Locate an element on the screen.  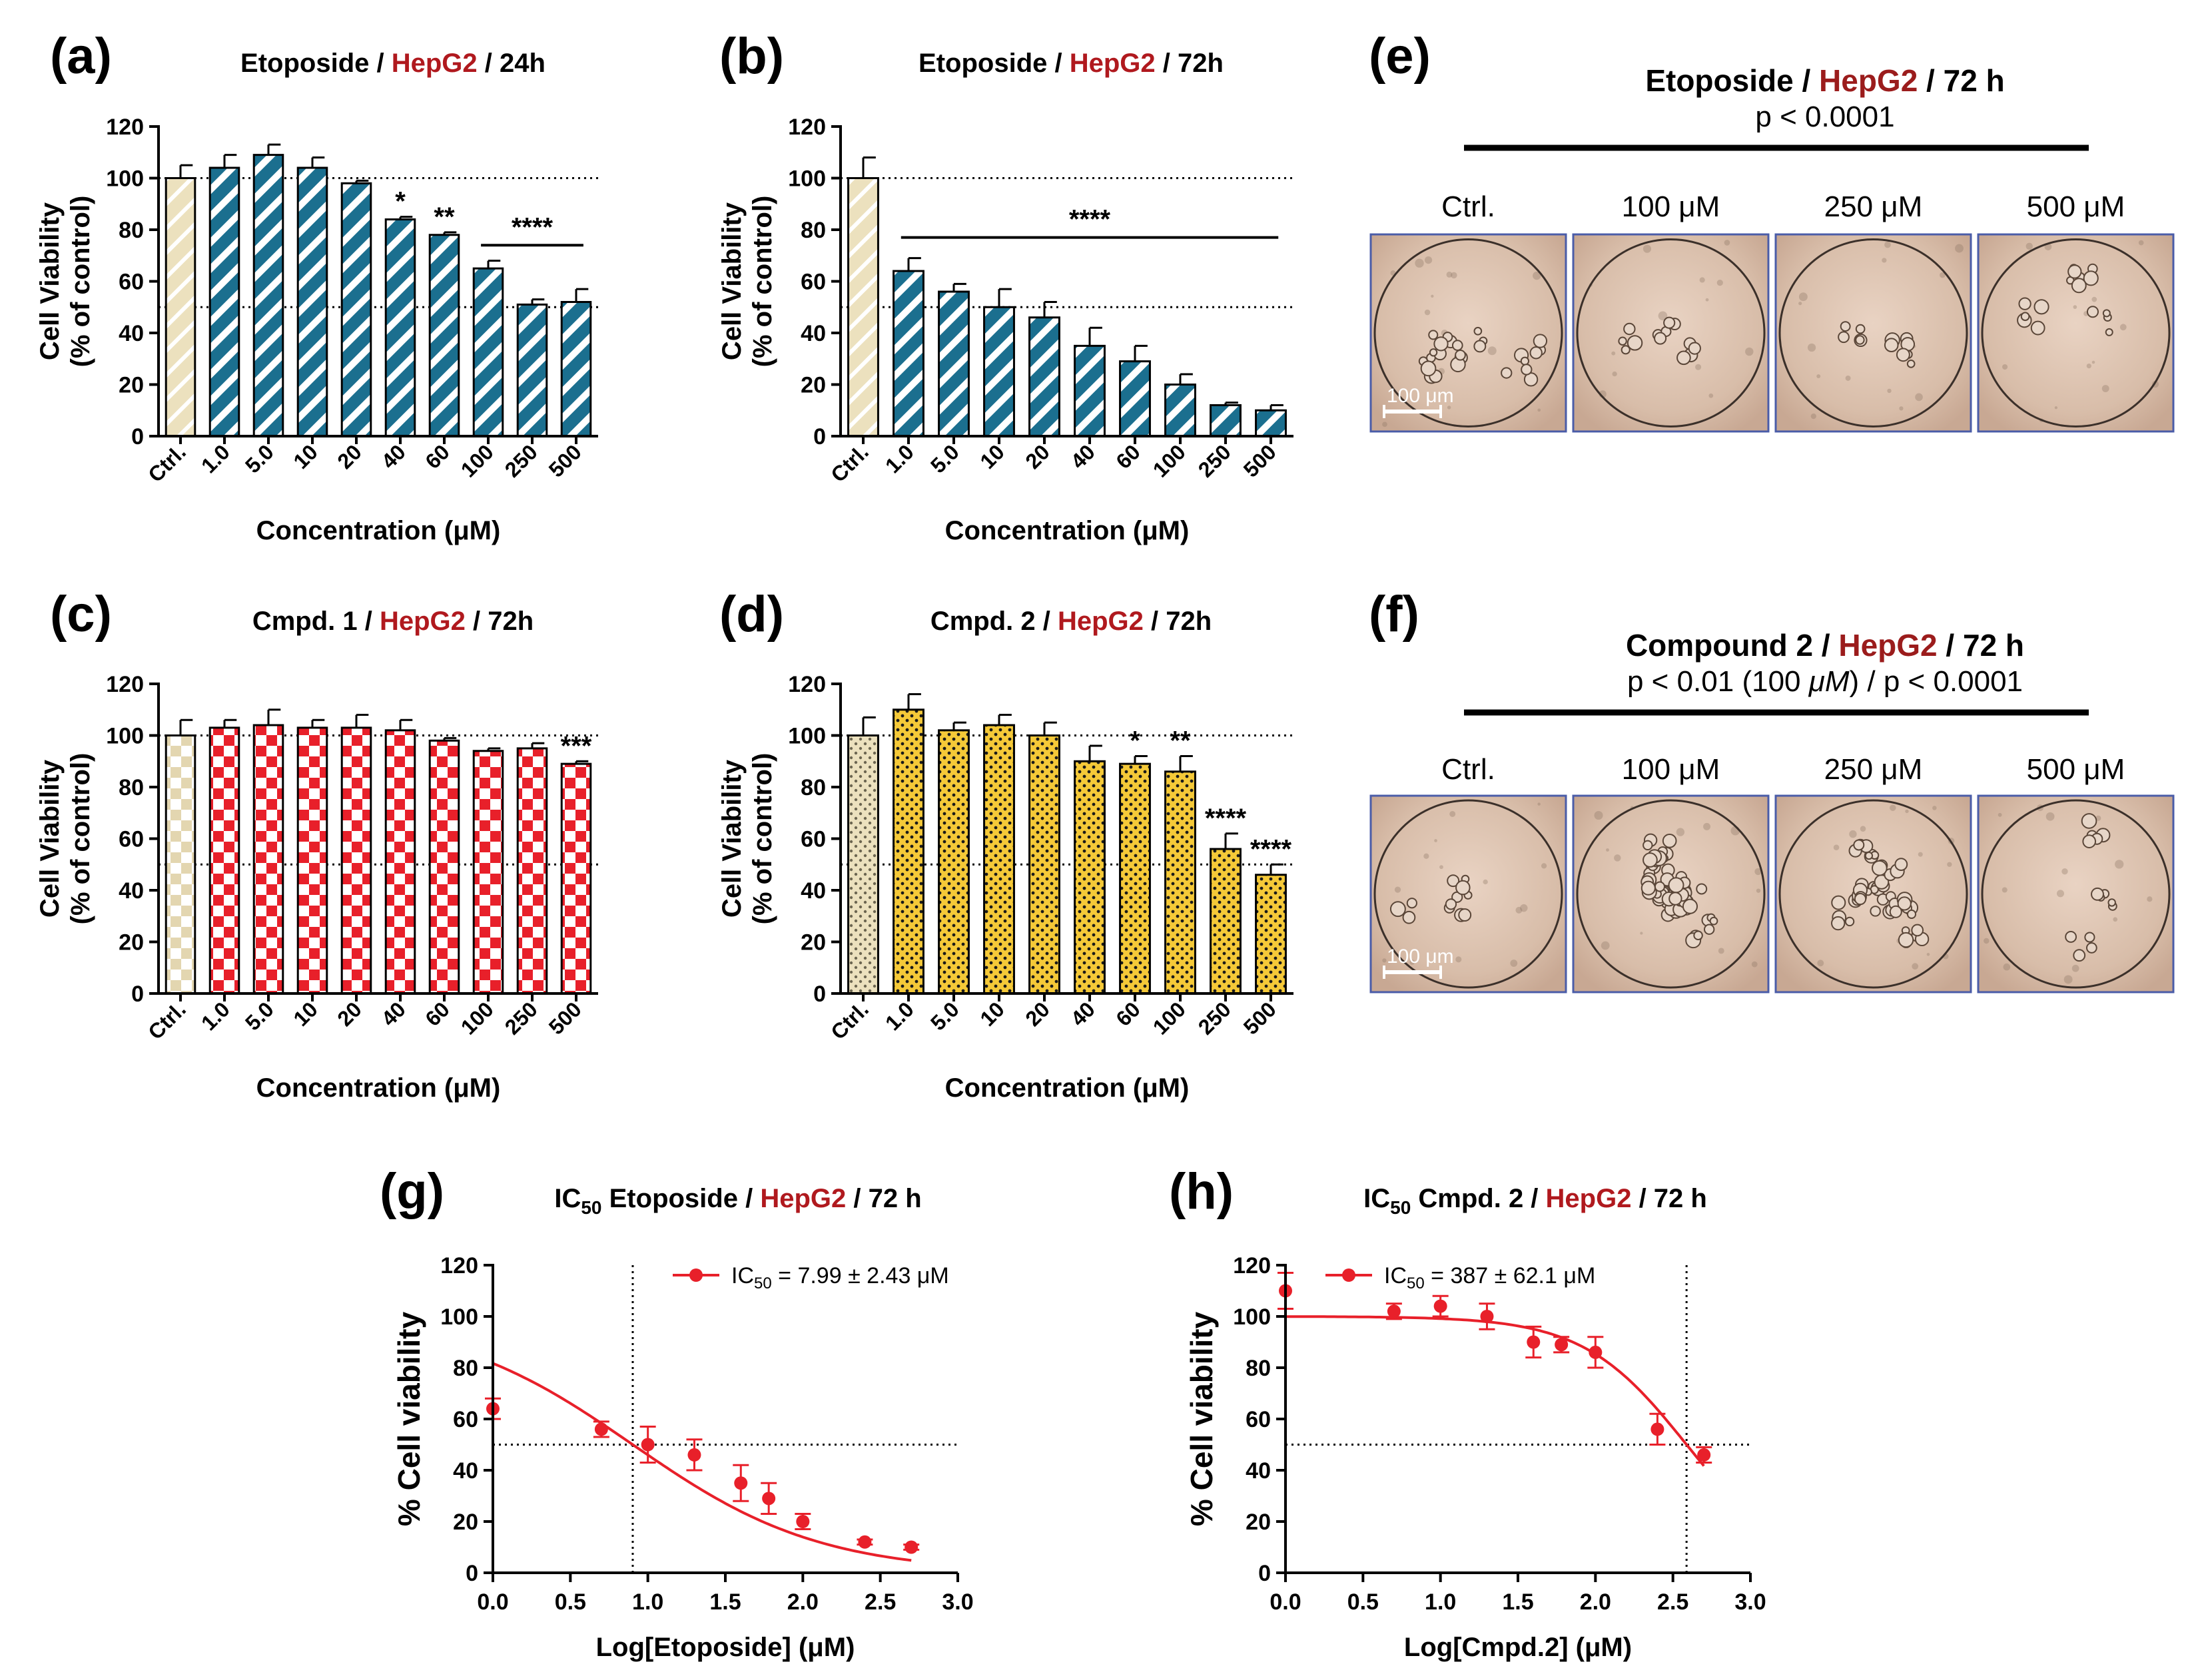
legend-text: IC50 = 387 ± 62.1 μM is located at coordinates (1489, 1277).